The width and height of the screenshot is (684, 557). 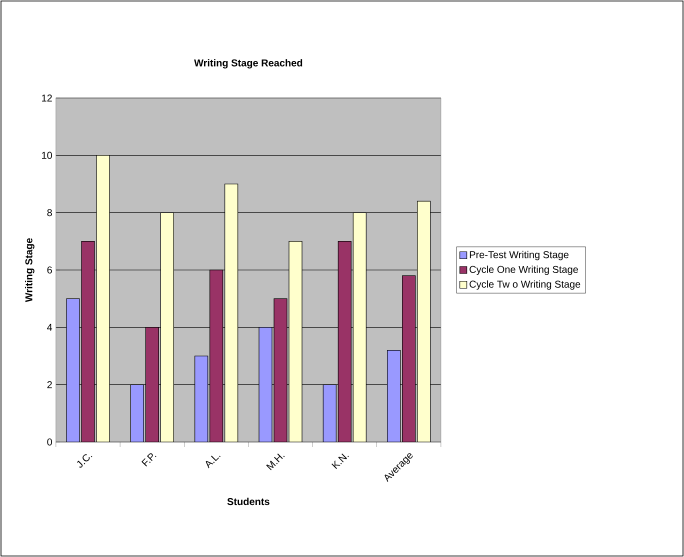 I want to click on legend-label: Pre-Test Writing Stage, so click(x=519, y=255).